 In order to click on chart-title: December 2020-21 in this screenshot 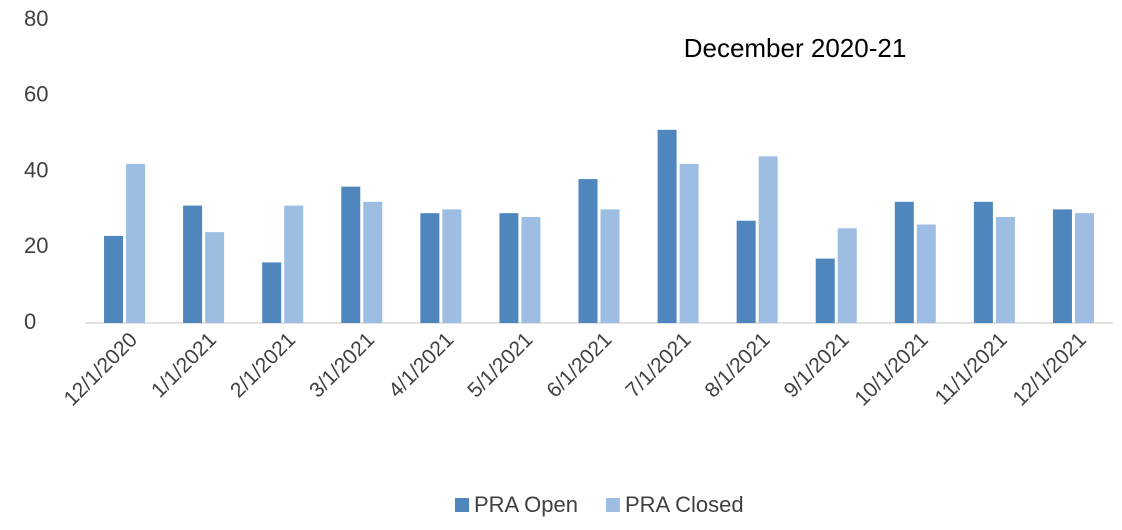, I will do `click(795, 48)`.